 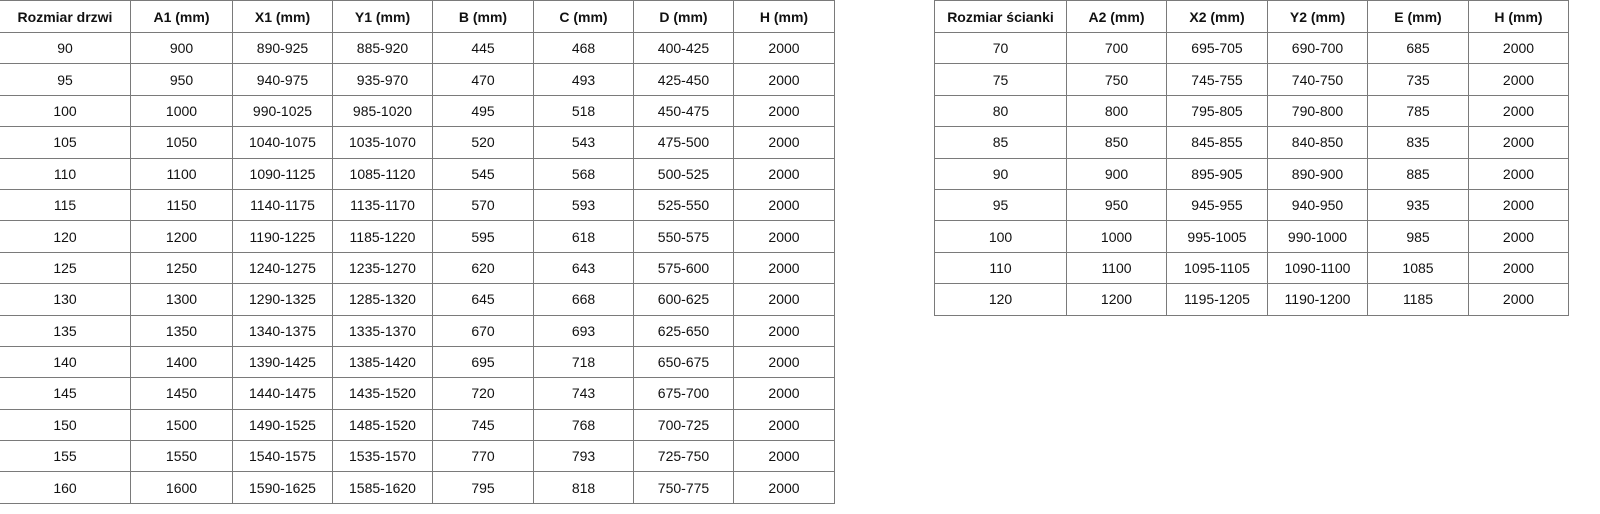 I want to click on table-cell: 885-920, so click(x=382, y=48).